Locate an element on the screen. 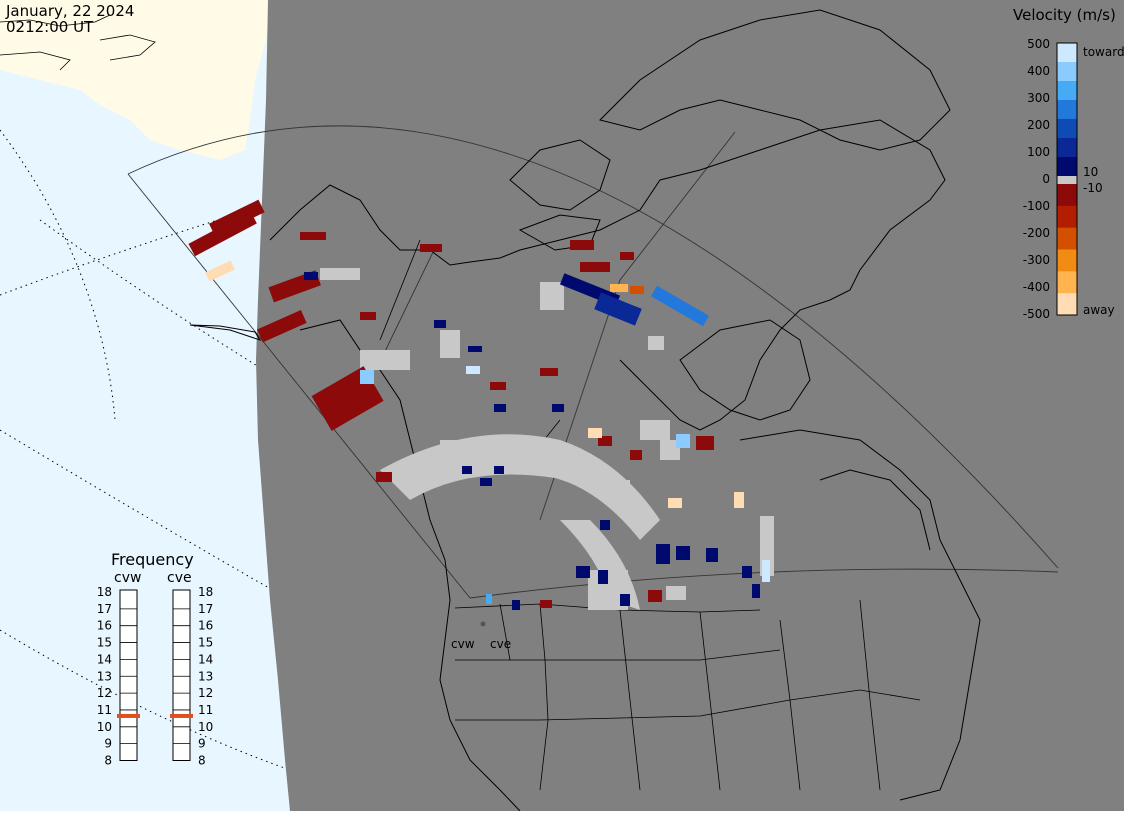 The height and width of the screenshot is (815, 1124). velocity-tick-label: 10 is located at coordinates (1090, 172).